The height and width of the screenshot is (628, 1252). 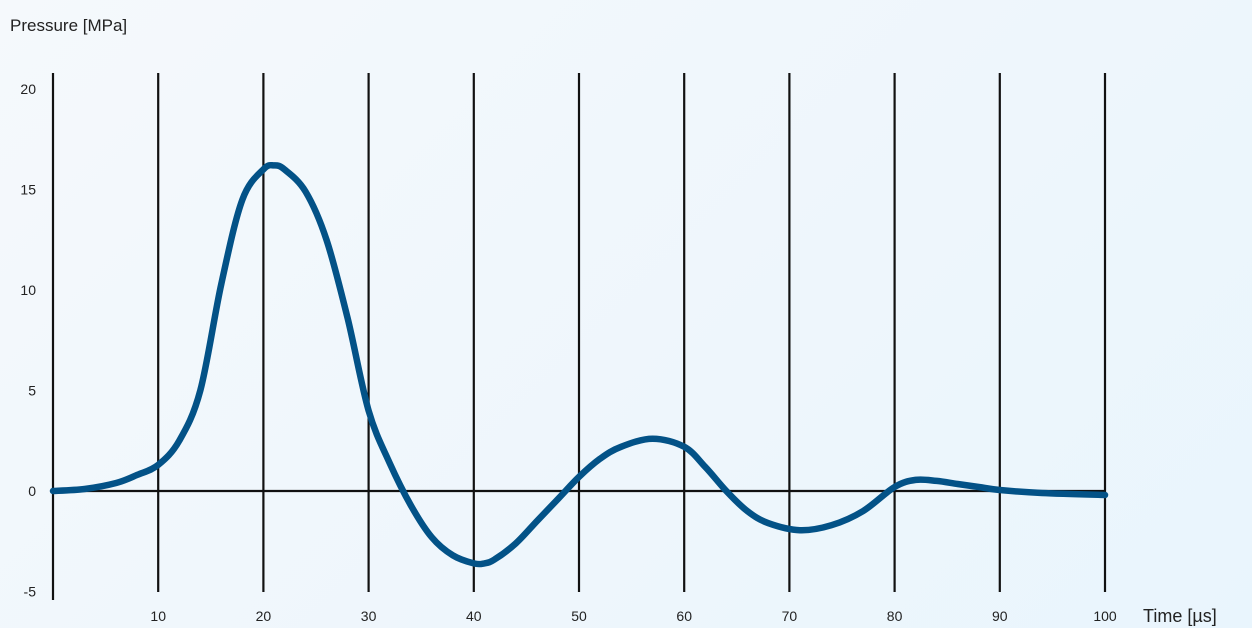 What do you see at coordinates (28, 190) in the screenshot?
I see `y-tick-label: 15` at bounding box center [28, 190].